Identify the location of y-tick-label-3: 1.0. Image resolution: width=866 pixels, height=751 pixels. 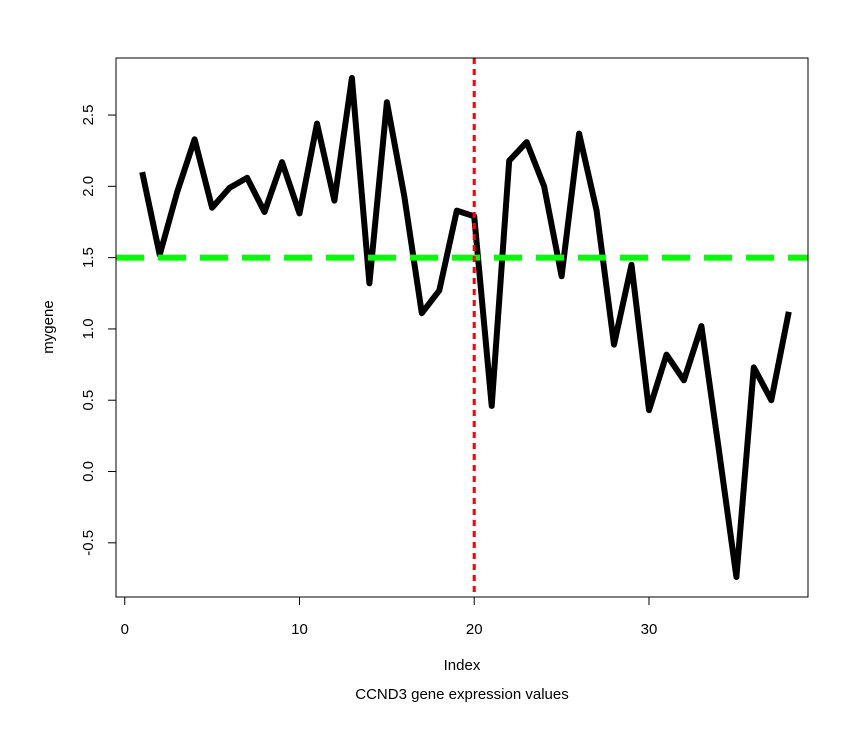
(88, 328).